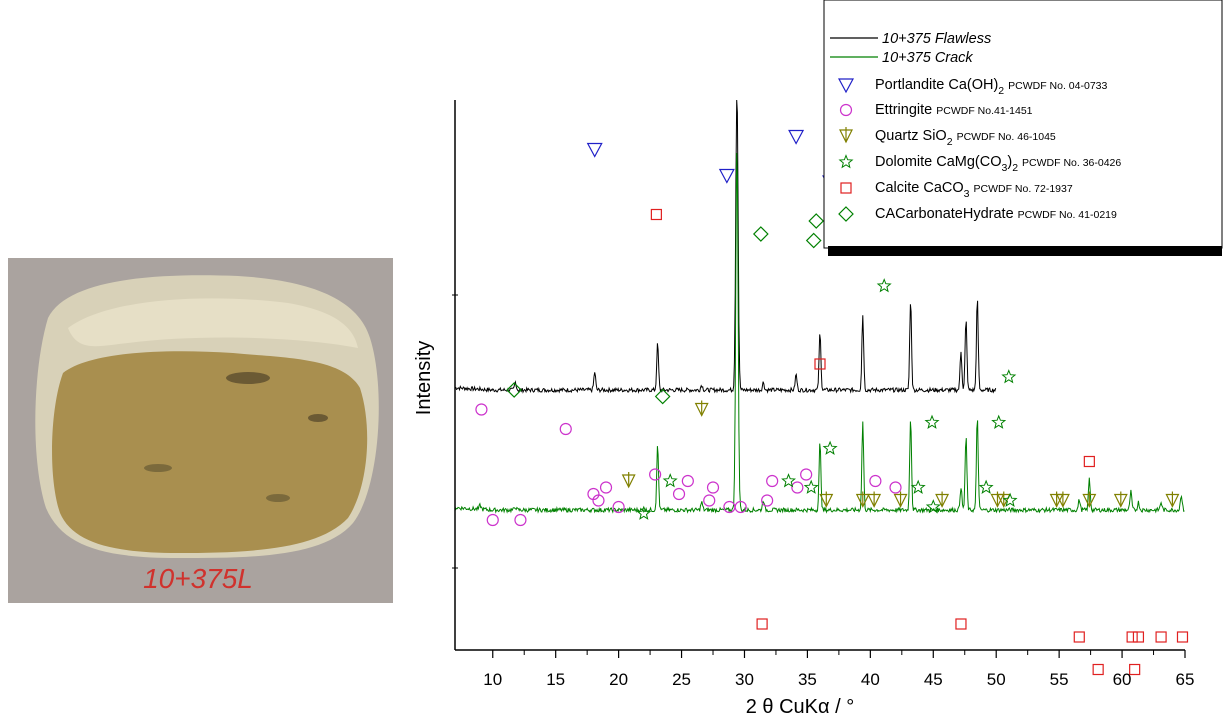 This screenshot has height=717, width=1225. What do you see at coordinates (998, 164) in the screenshot?
I see `legend-label-5: Dolomite CaMg(CO3)2 PCWDF No. 36-0426` at bounding box center [998, 164].